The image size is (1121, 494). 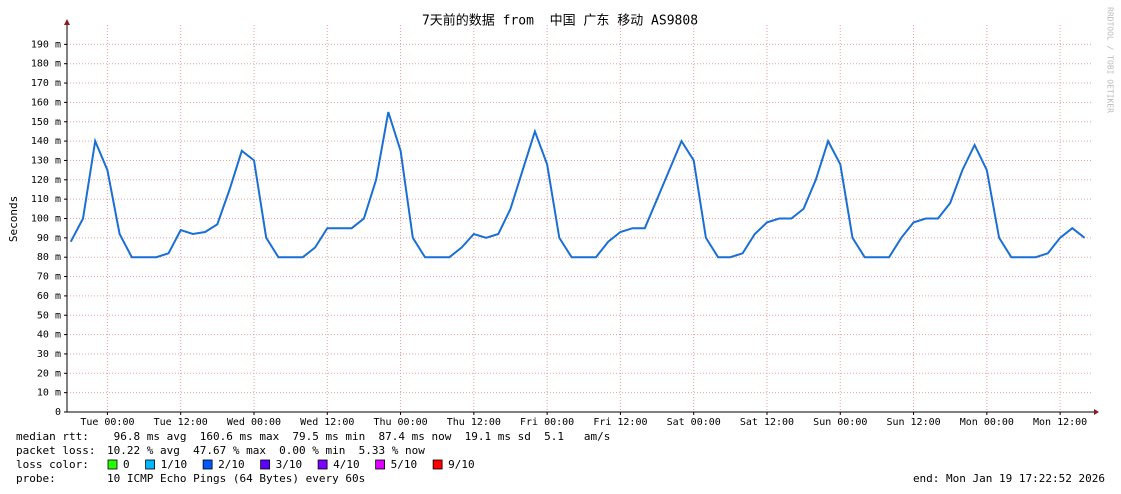 I want to click on y-tick-label: 160 m, so click(x=46, y=102).